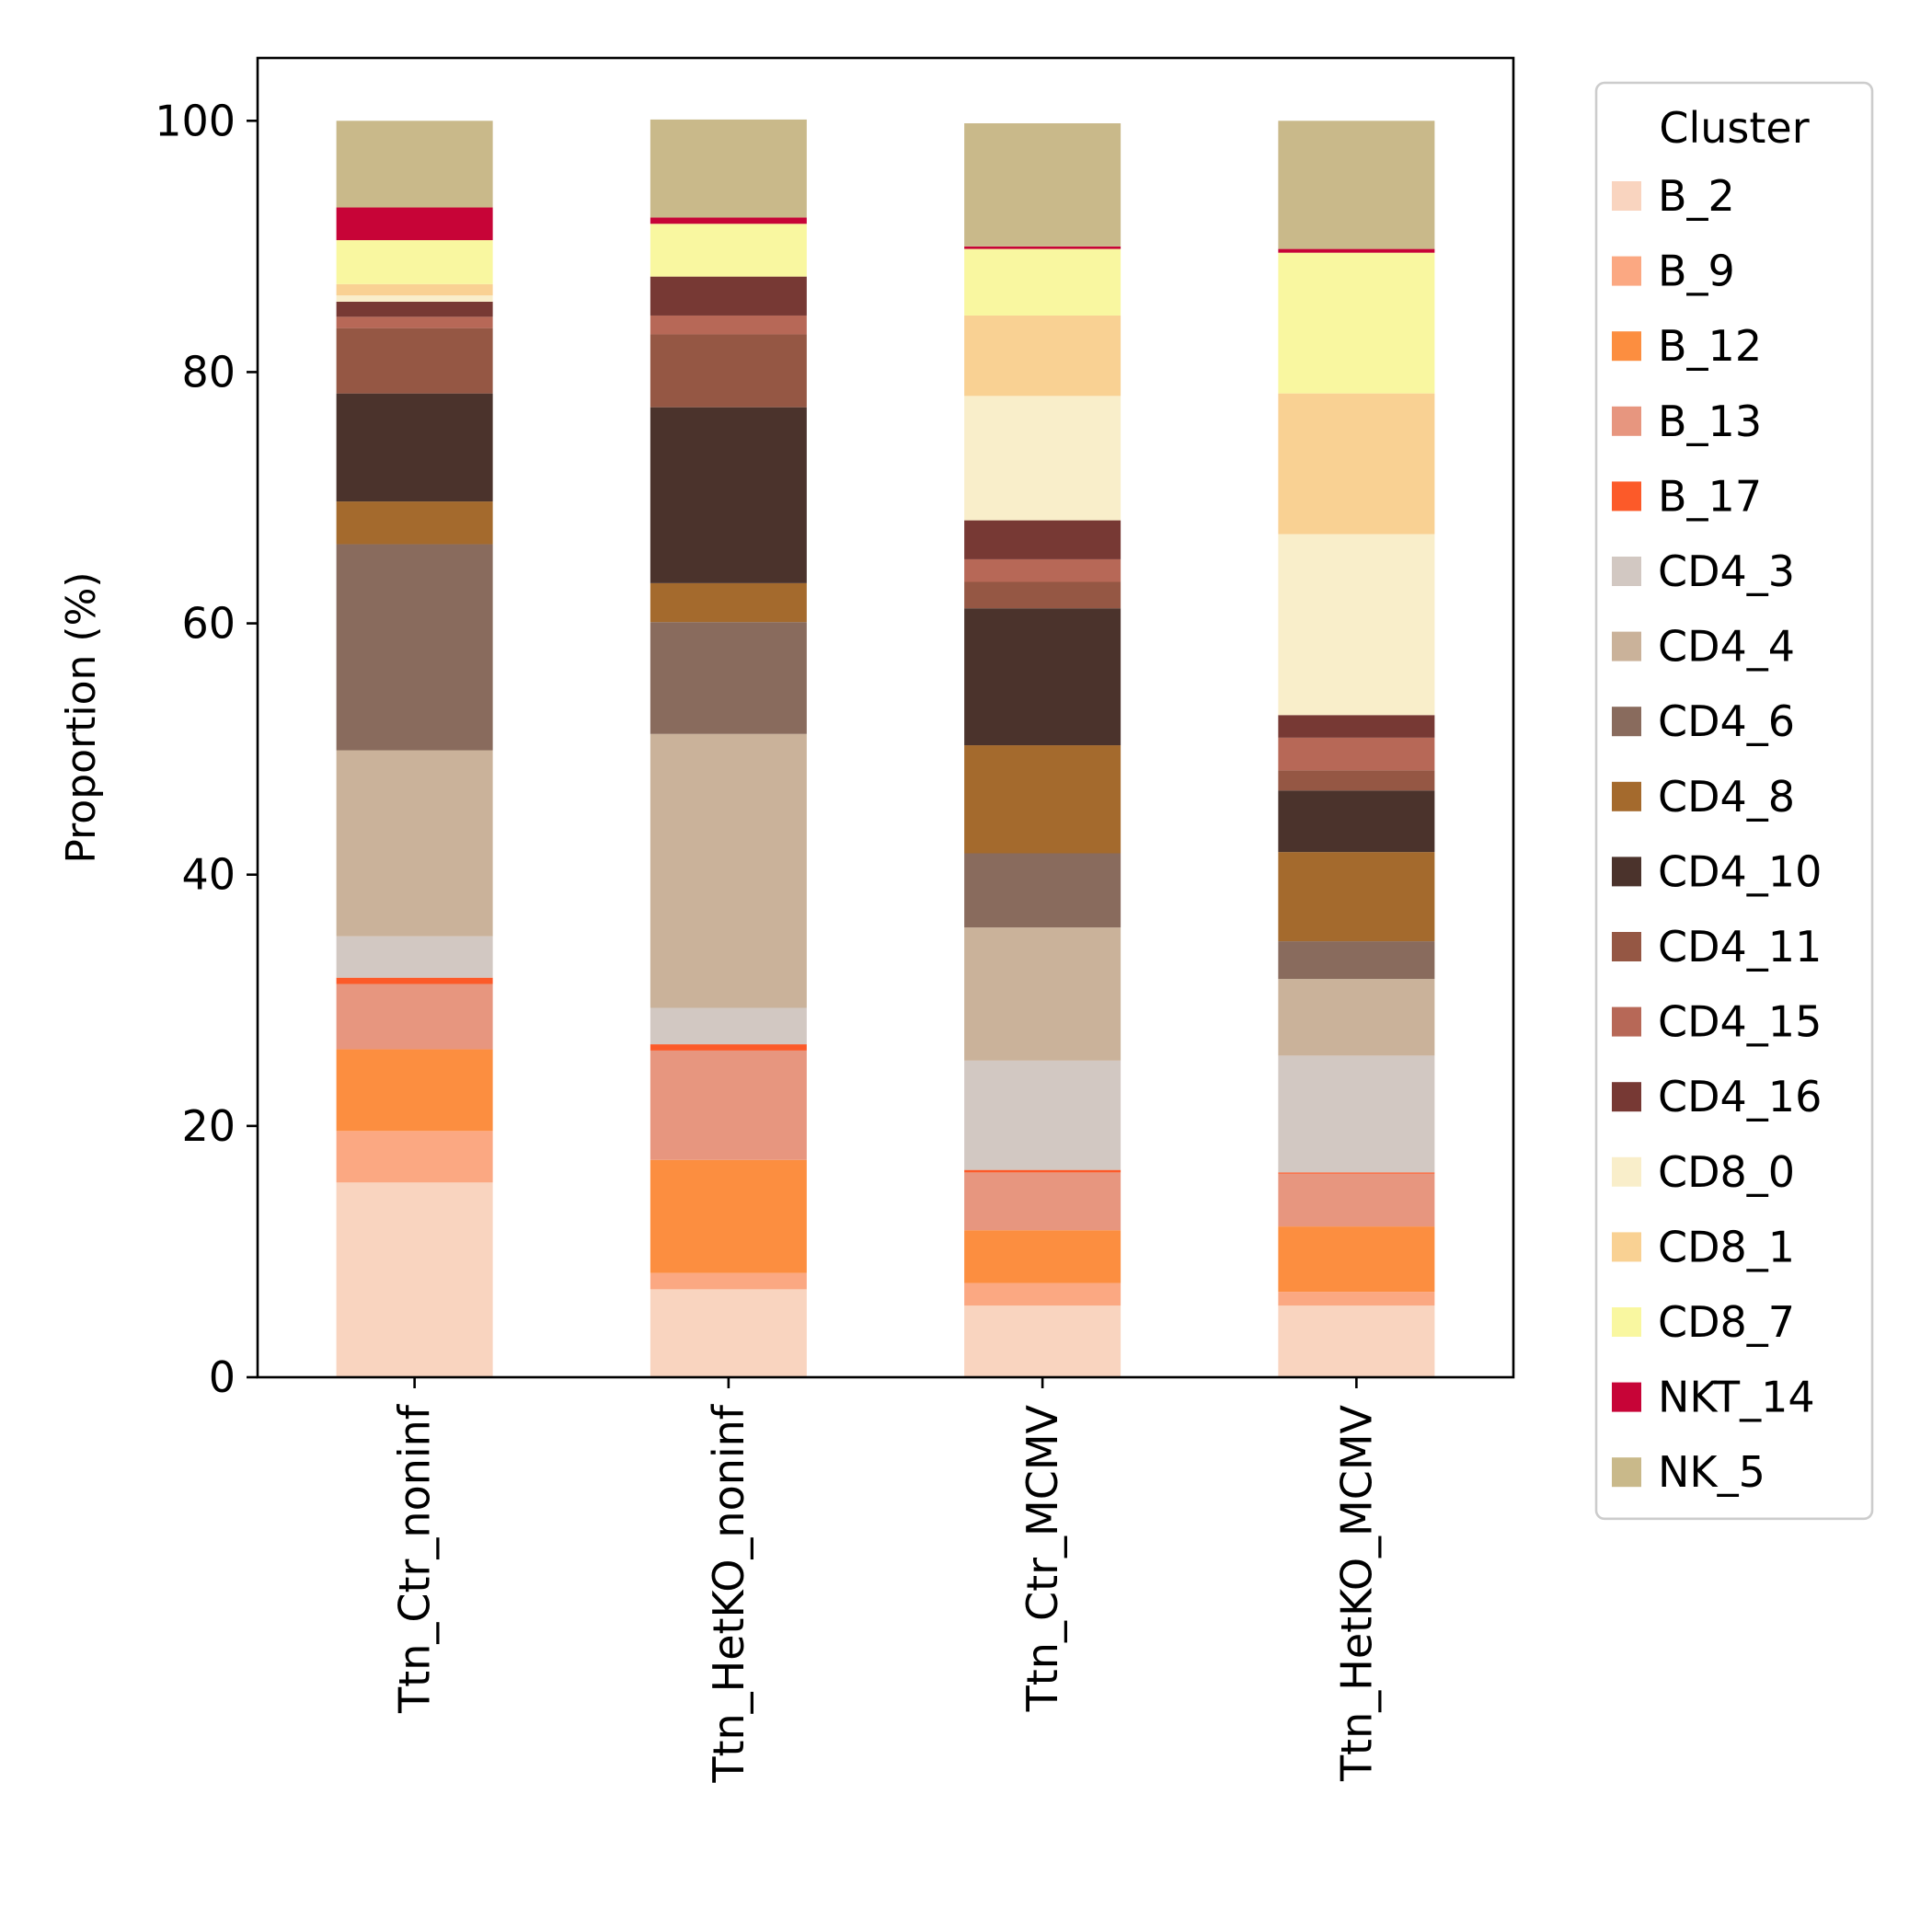  Describe the element at coordinates (208, 1126) in the screenshot. I see `y-tick-label: 20` at that location.